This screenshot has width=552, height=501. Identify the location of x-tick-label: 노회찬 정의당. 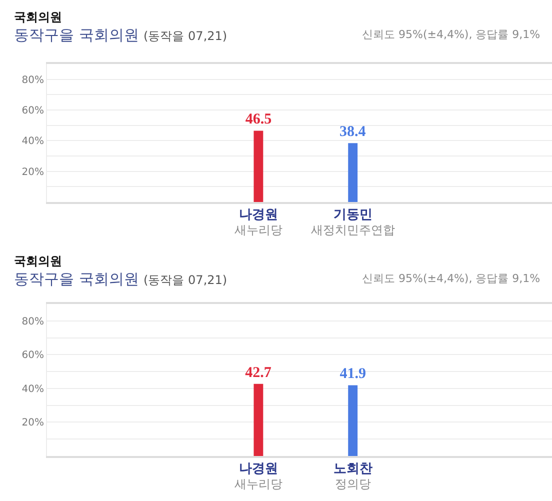
(352, 476).